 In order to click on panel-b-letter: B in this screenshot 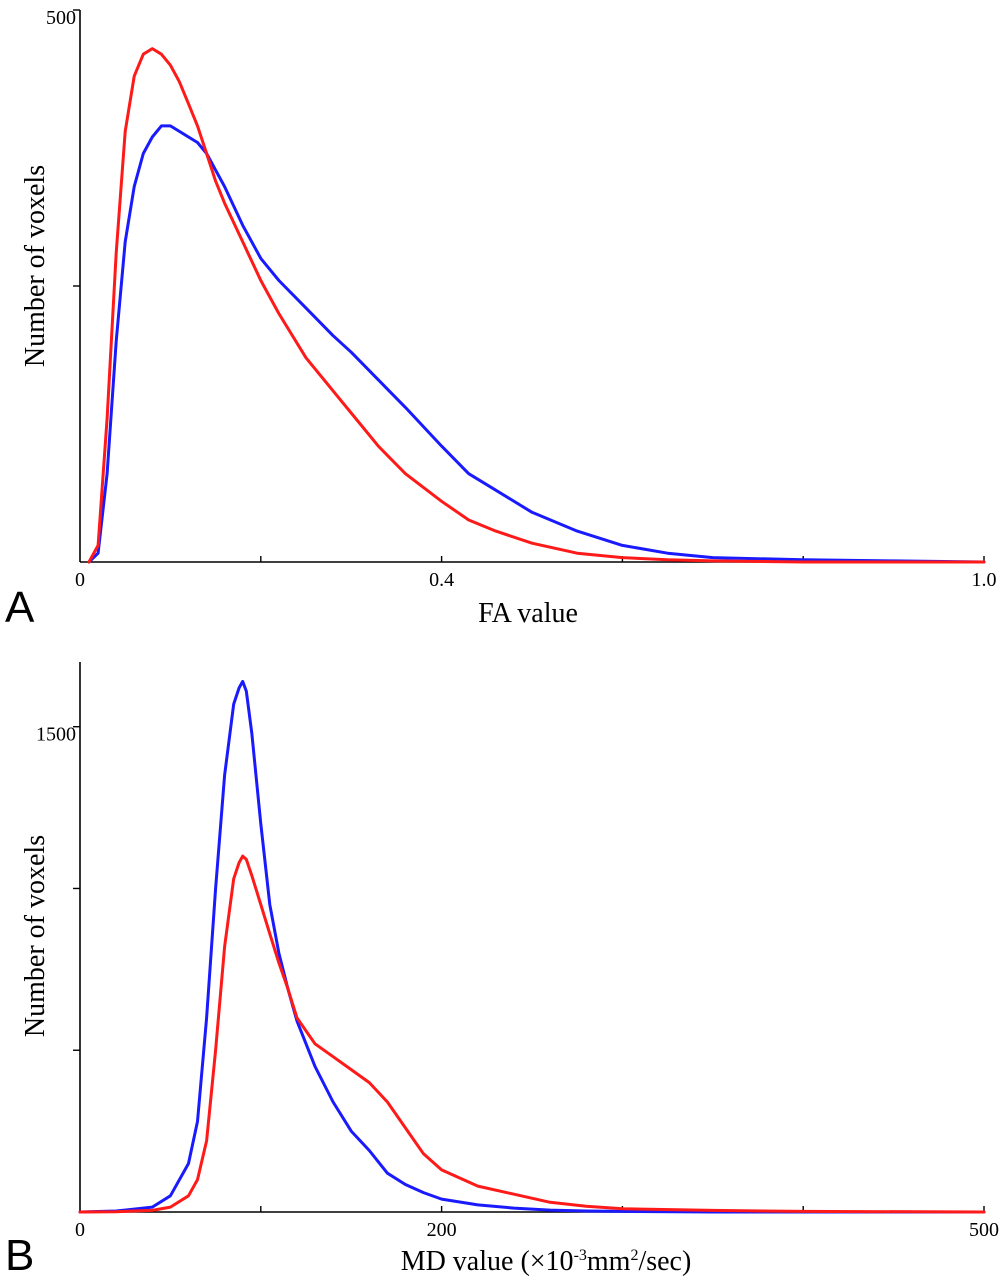, I will do `click(19, 1255)`.